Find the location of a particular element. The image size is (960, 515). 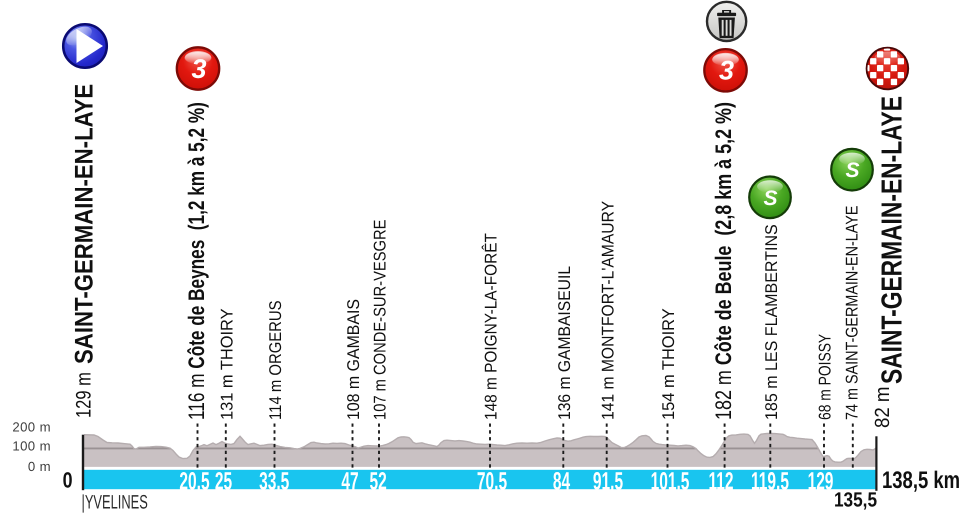

svg-text: 129 is located at coordinates (821, 481).